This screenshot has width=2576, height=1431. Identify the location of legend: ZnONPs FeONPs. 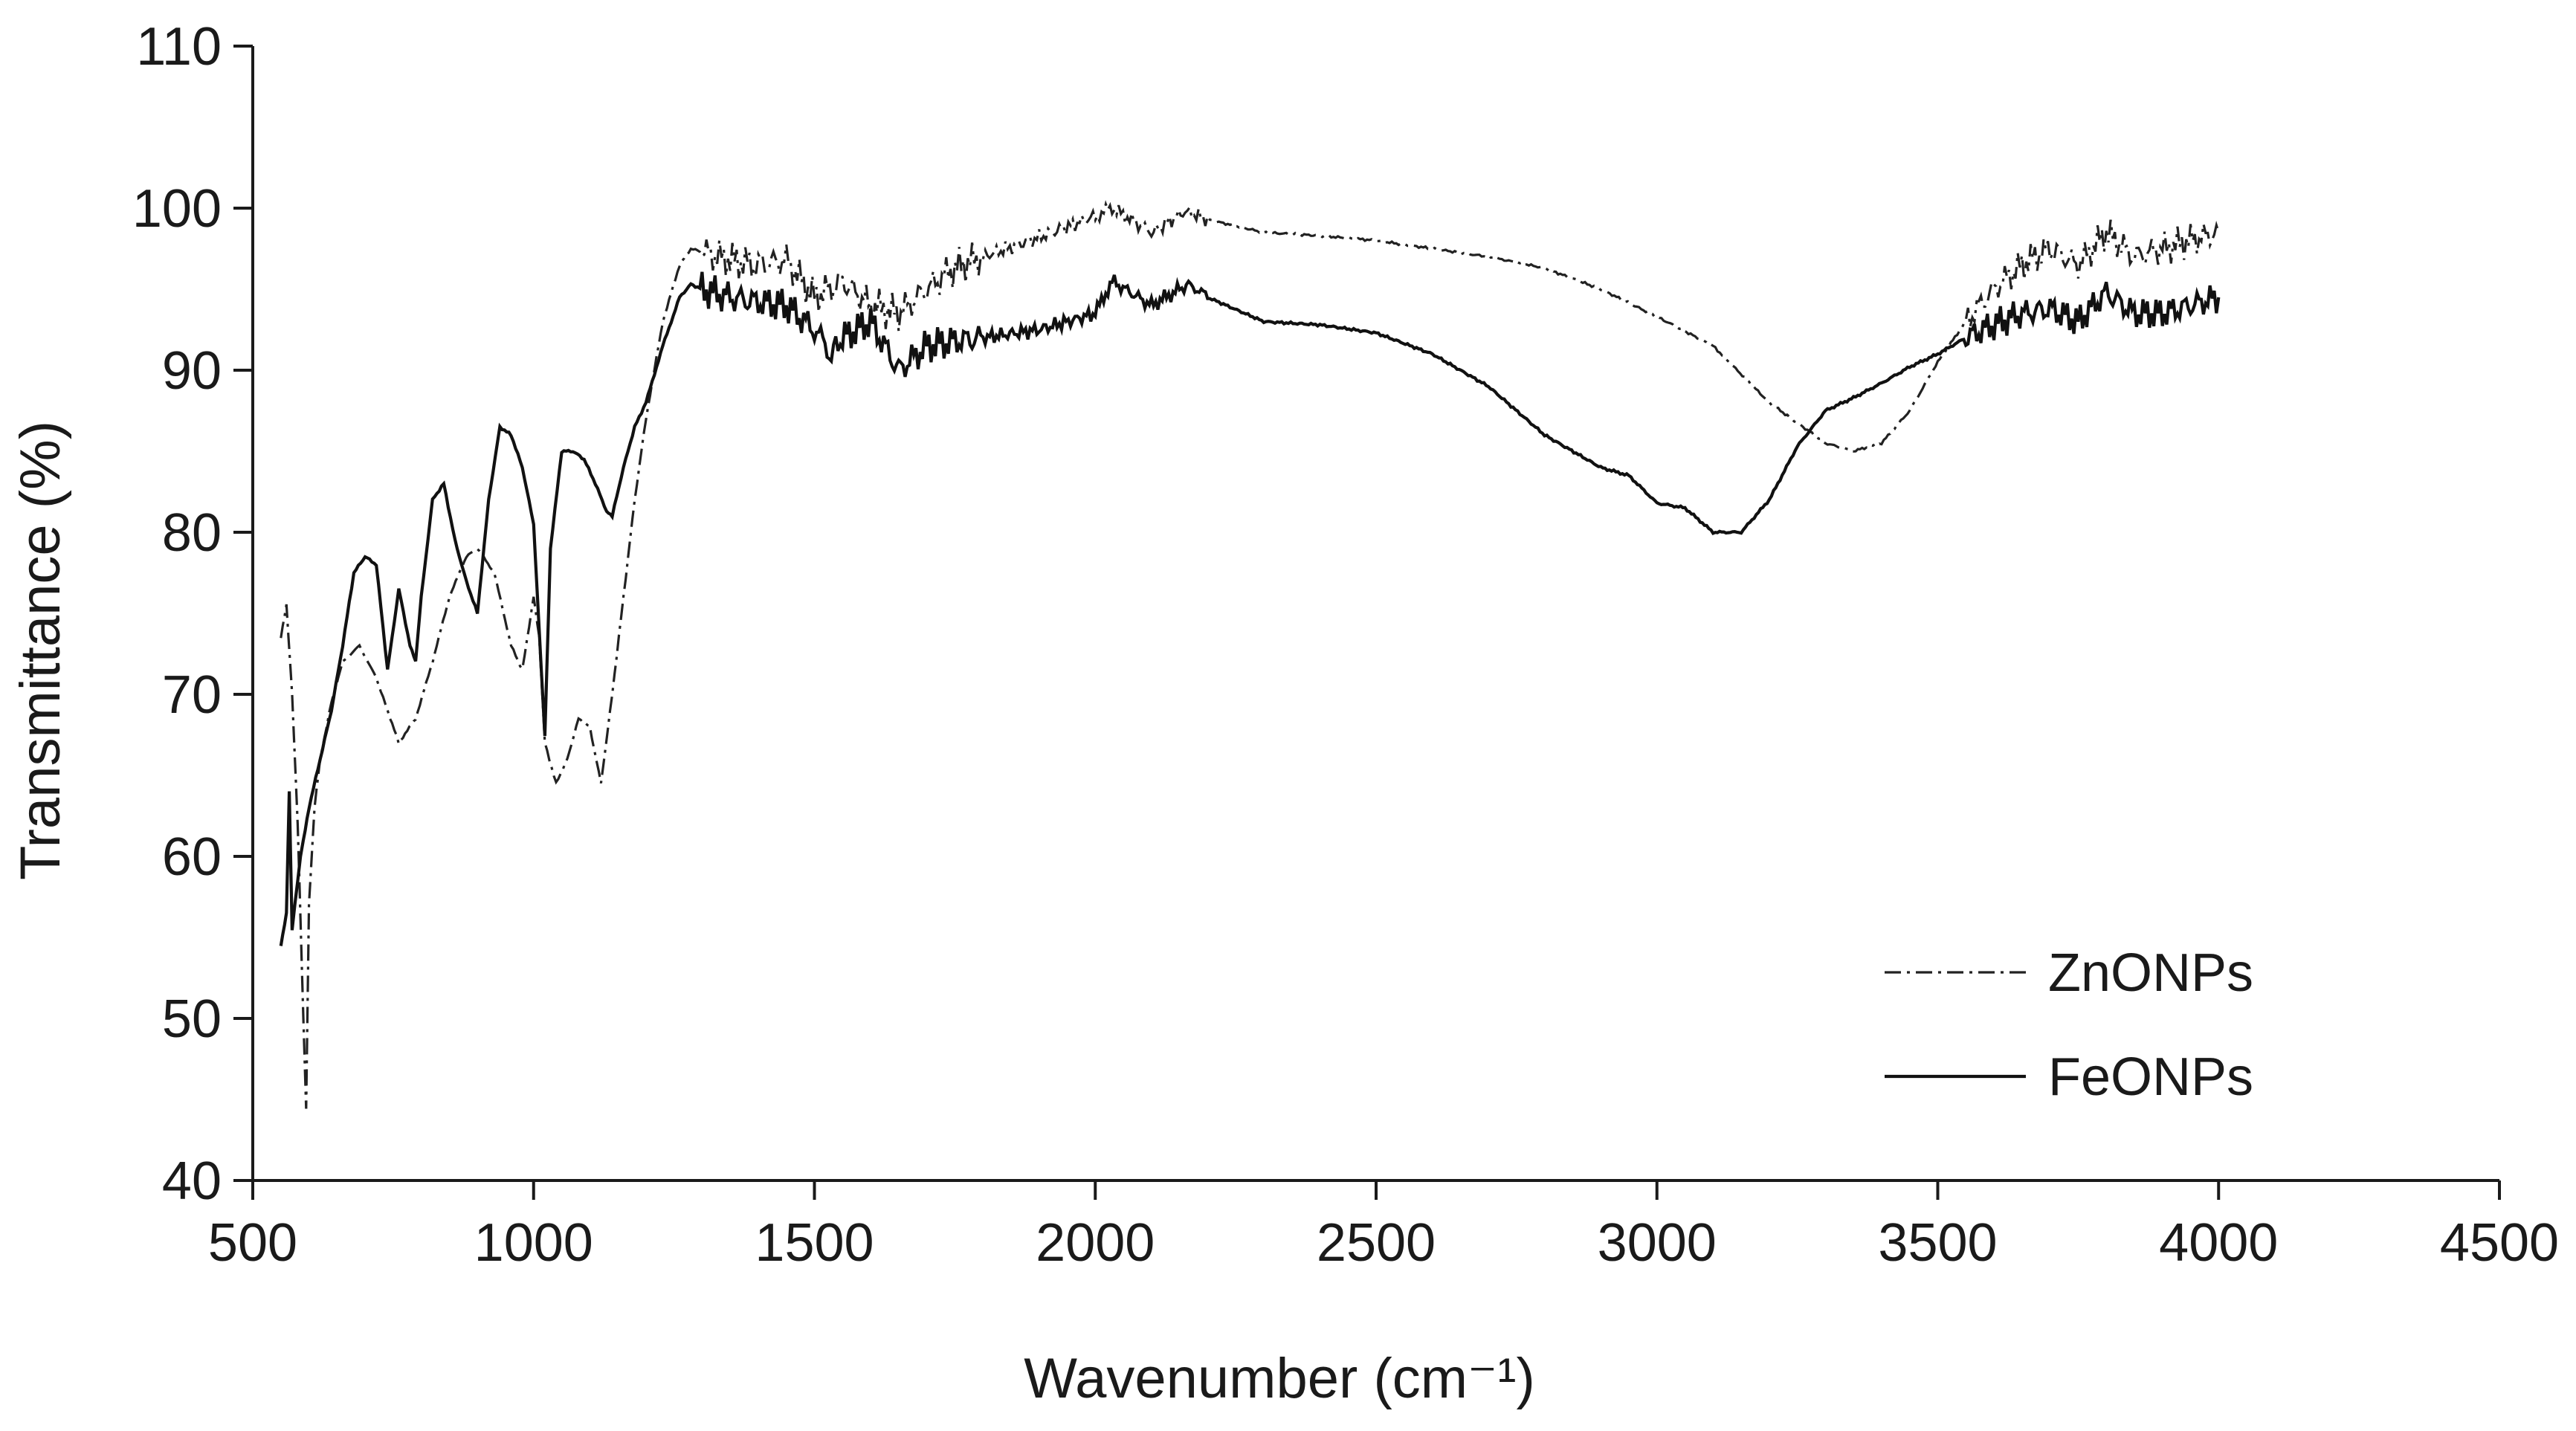
(2069, 1025).